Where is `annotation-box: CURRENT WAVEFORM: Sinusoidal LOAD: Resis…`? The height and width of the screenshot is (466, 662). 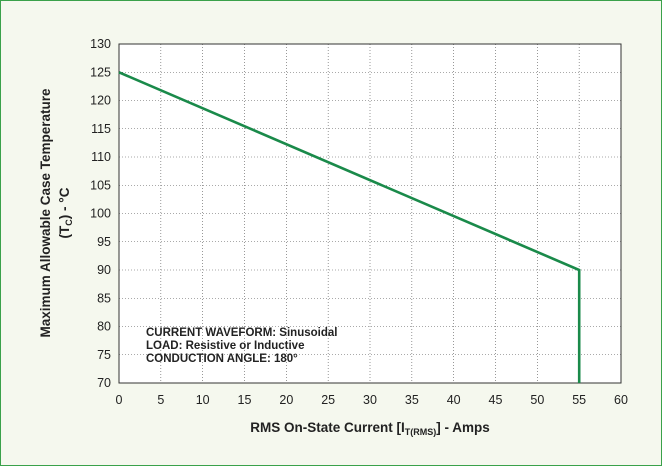
annotation-box: CURRENT WAVEFORM: Sinusoidal LOAD: Resis… is located at coordinates (241, 346).